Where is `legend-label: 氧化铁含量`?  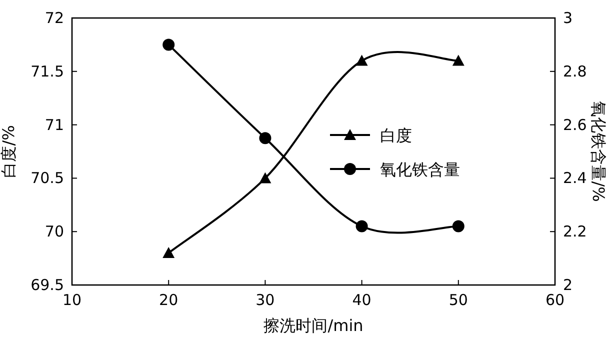 legend-label: 氧化铁含量 is located at coordinates (420, 169).